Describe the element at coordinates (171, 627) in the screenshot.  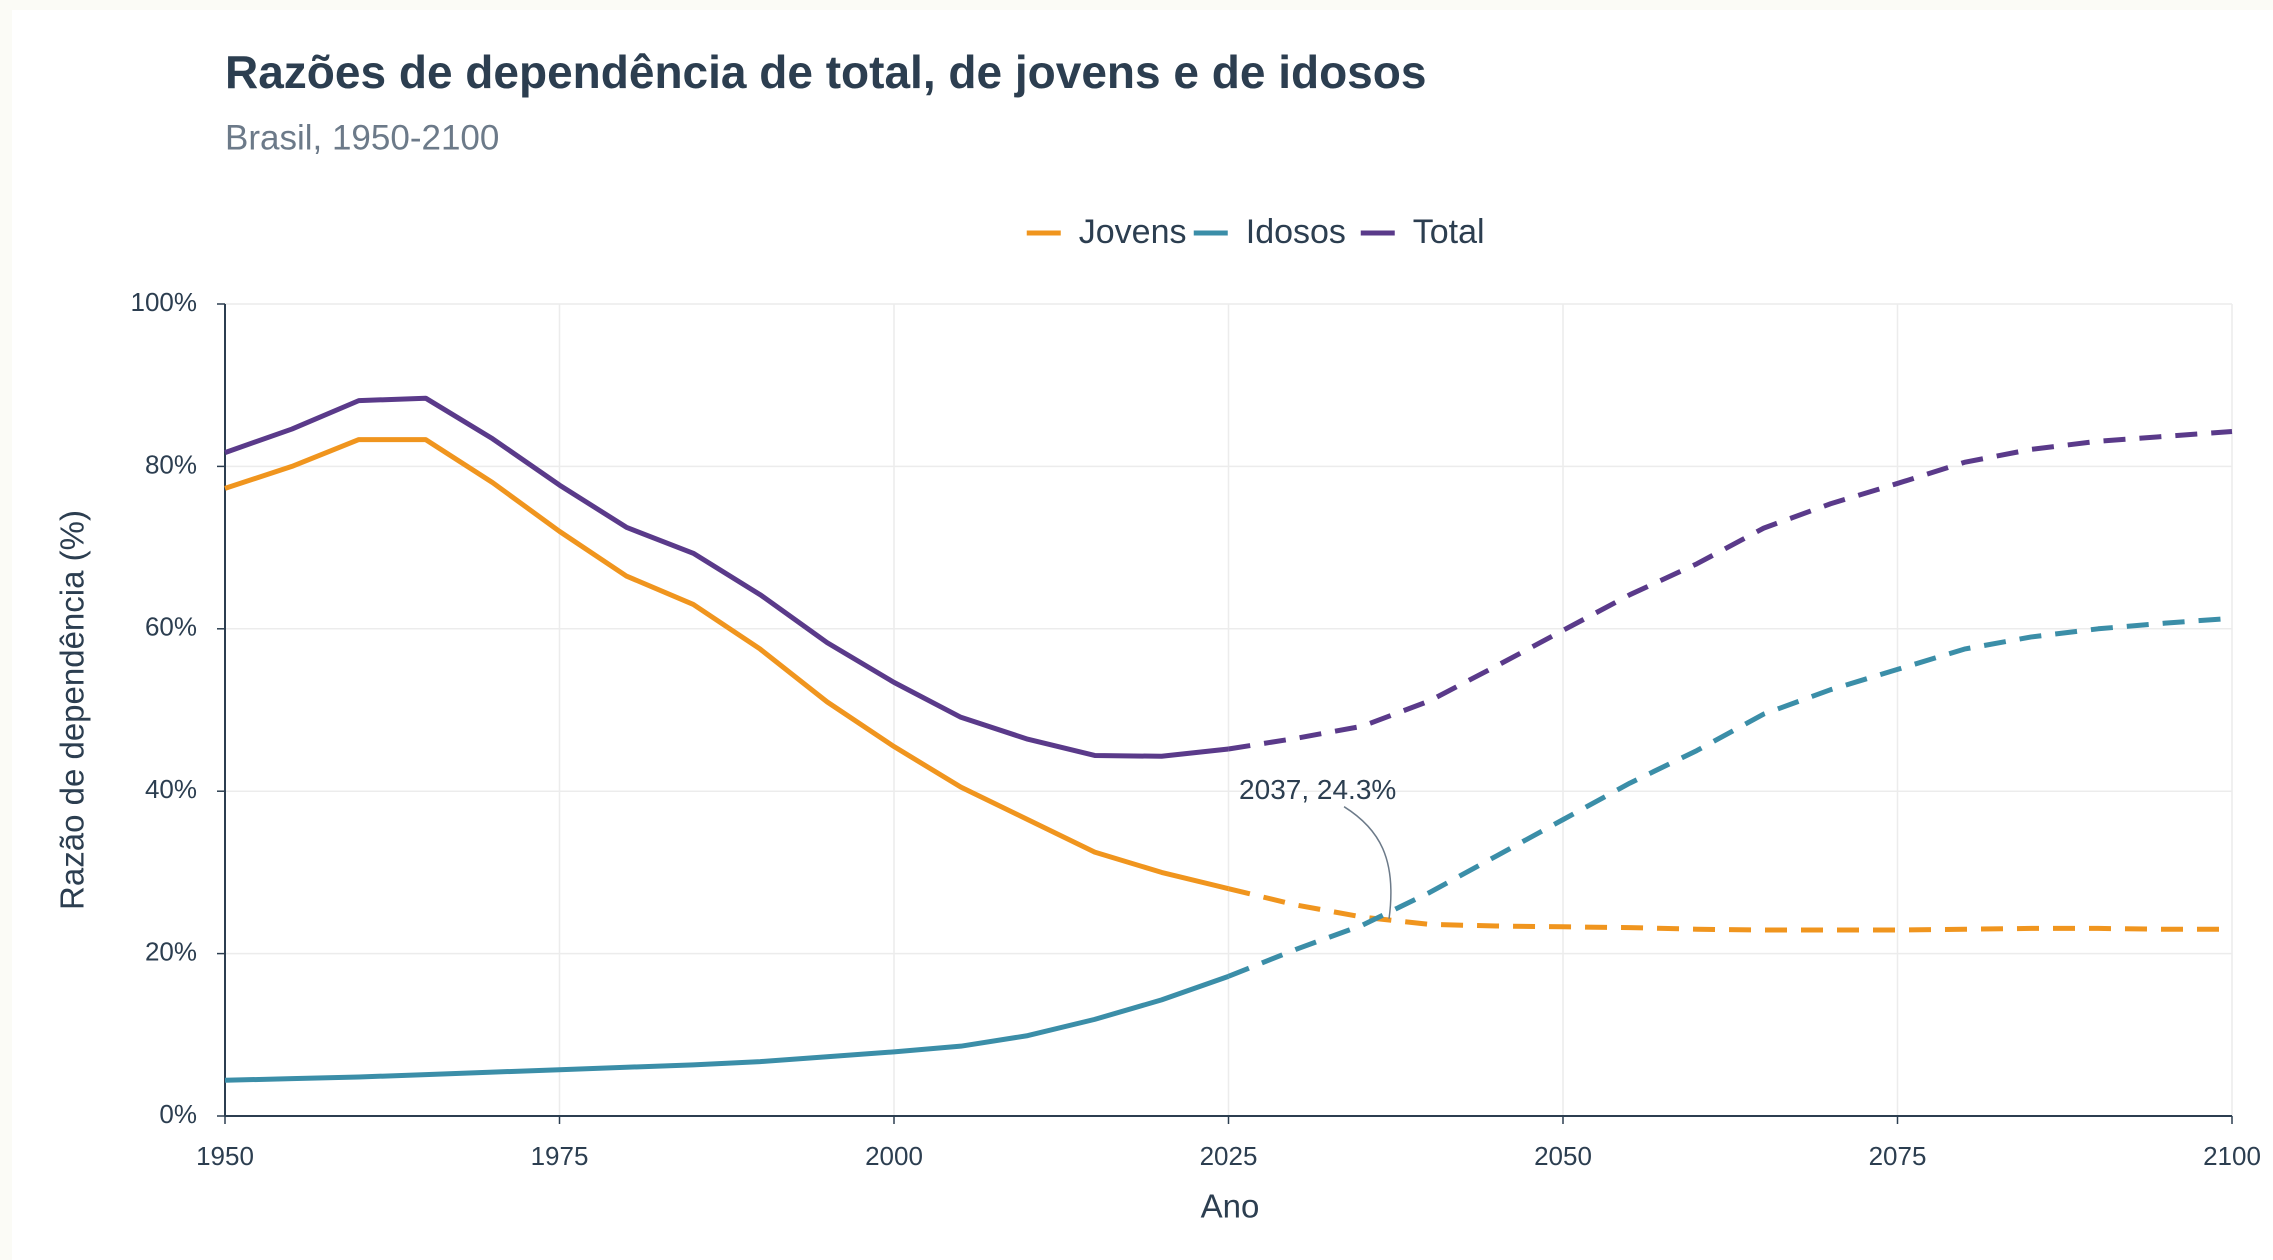
I see `y-tick-label: 60%` at that location.